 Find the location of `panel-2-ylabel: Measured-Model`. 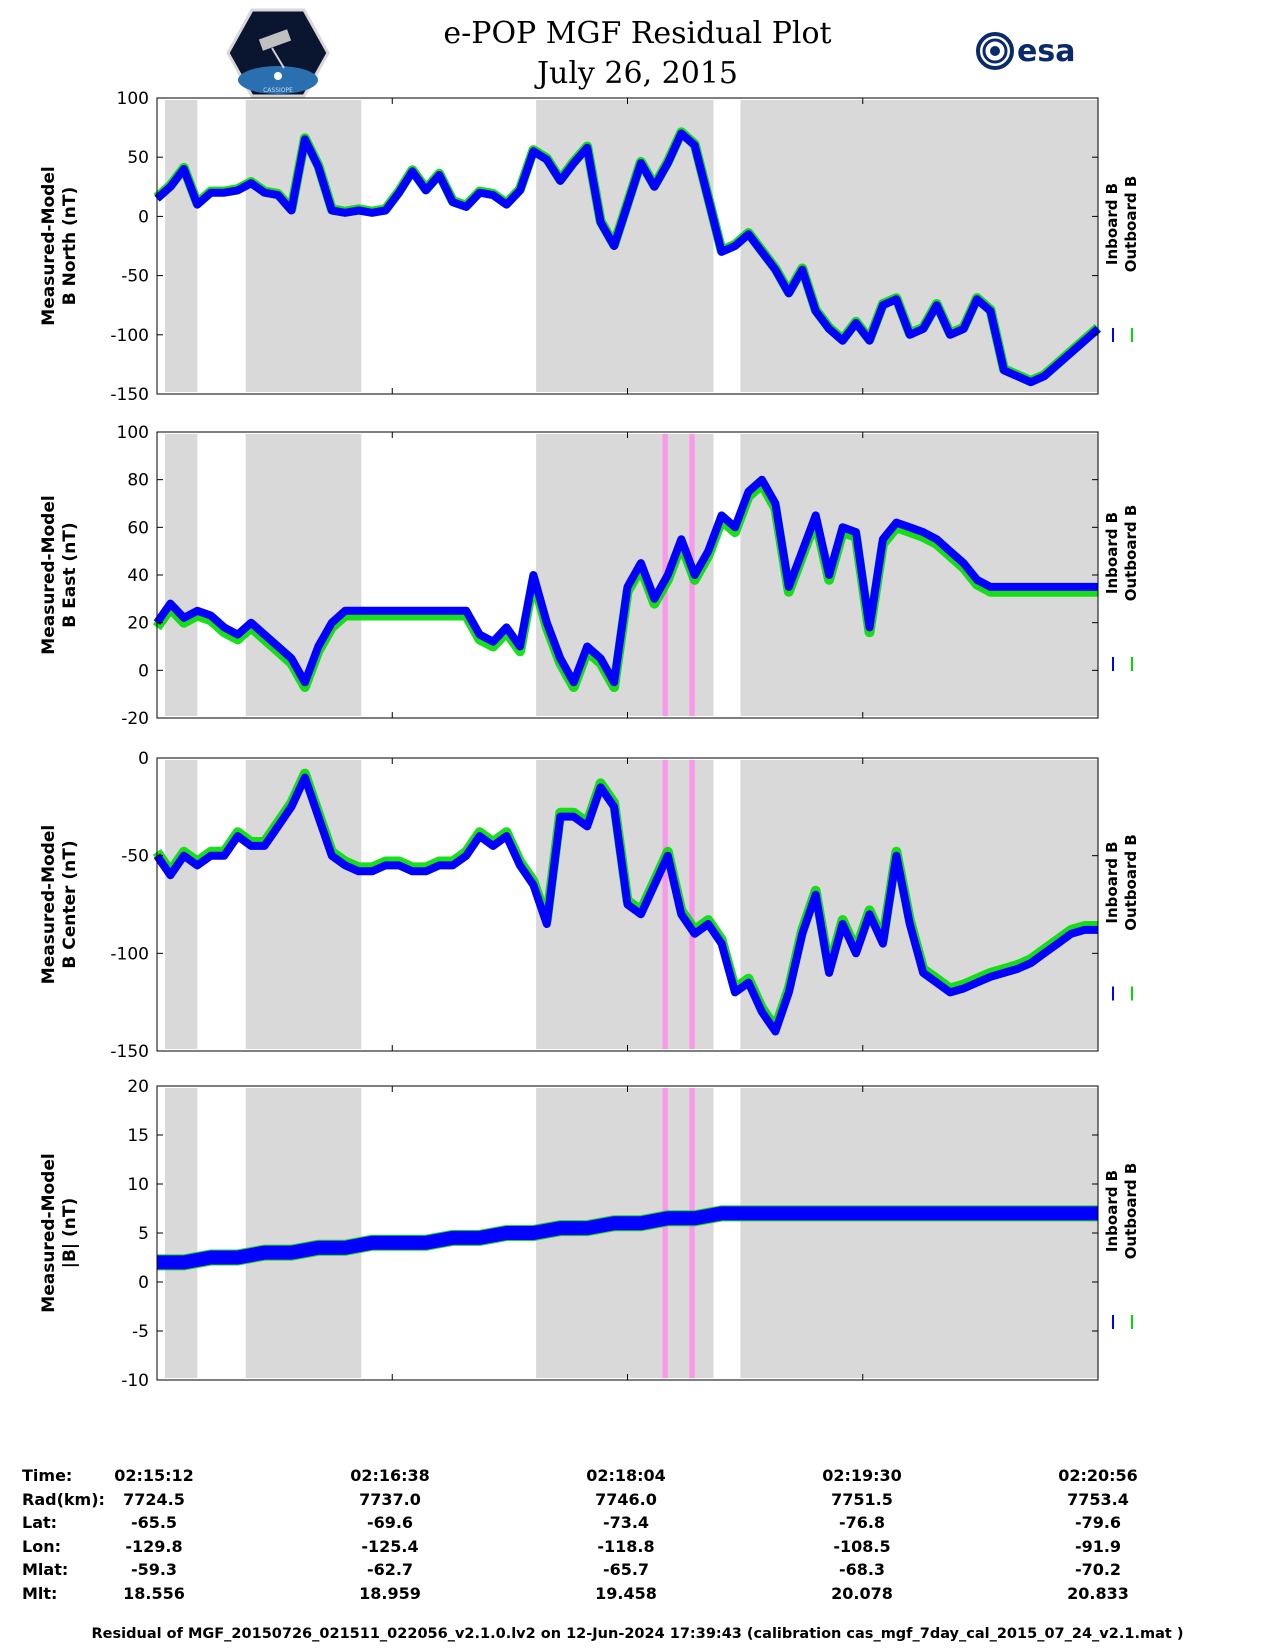

panel-2-ylabel: Measured-Model is located at coordinates (49, 574).